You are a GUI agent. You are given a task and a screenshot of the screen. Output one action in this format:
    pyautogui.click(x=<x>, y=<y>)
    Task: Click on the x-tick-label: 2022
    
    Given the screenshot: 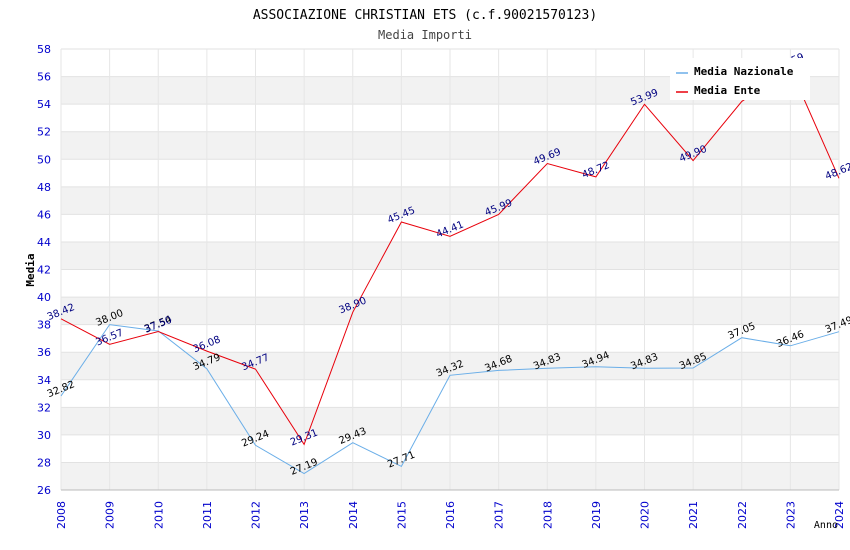 What is the action you would take?
    pyautogui.click(x=742, y=515)
    